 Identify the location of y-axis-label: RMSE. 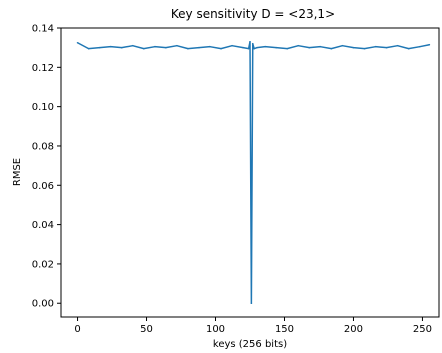
(17, 172).